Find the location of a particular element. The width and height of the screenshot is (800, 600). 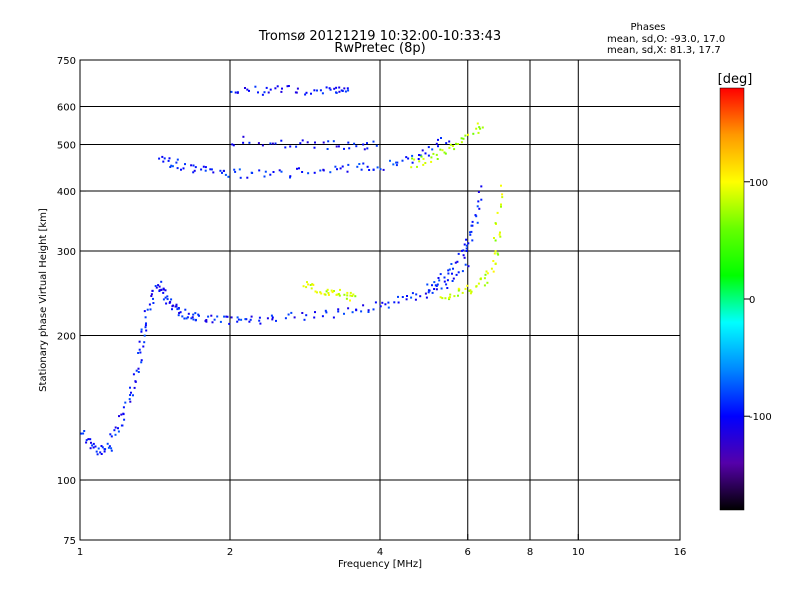

y-tick-label: 75 is located at coordinates (69, 541).